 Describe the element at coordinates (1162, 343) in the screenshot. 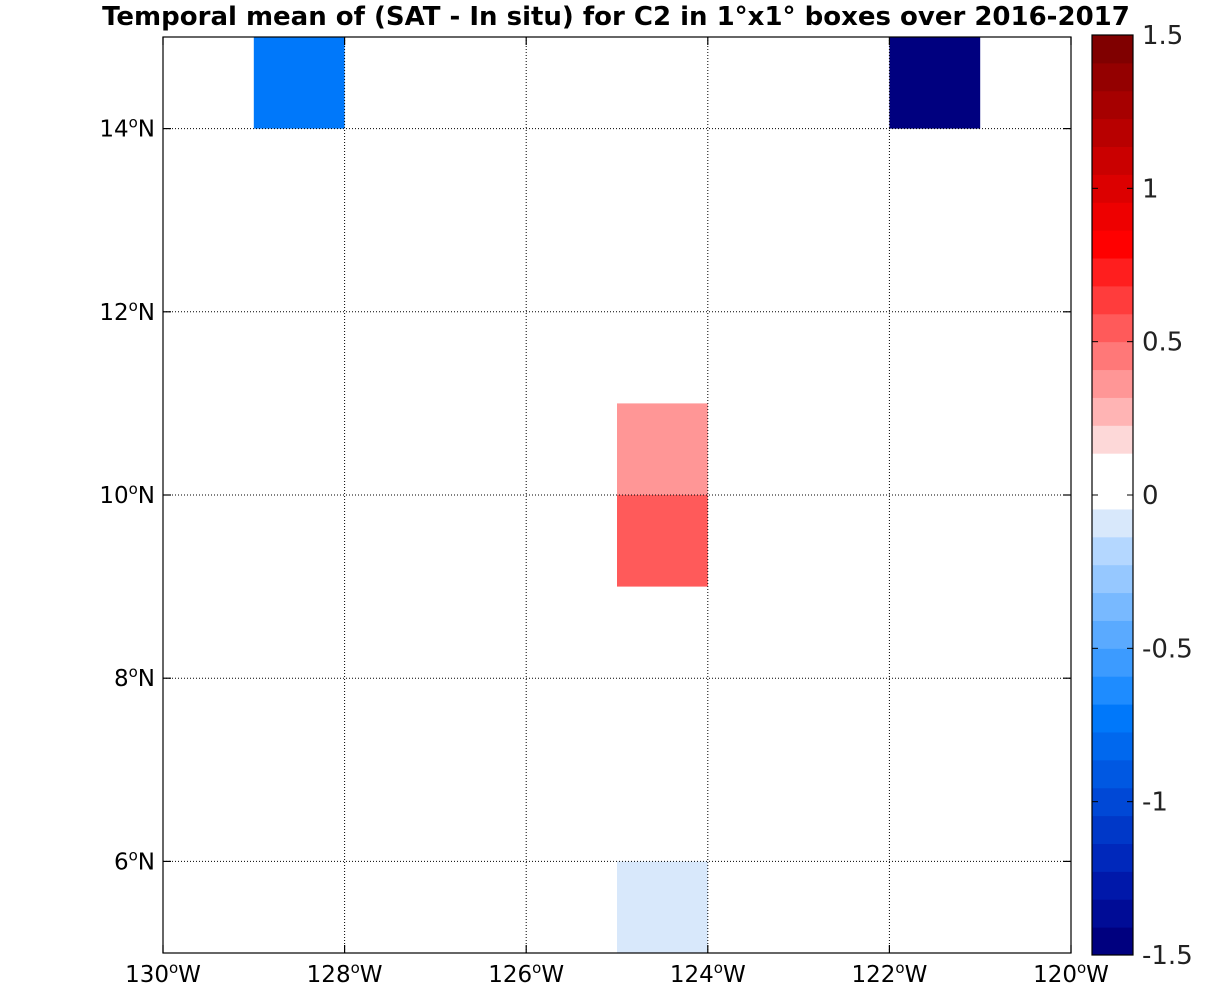

I see `colorbar-tick-label: 0.5` at that location.